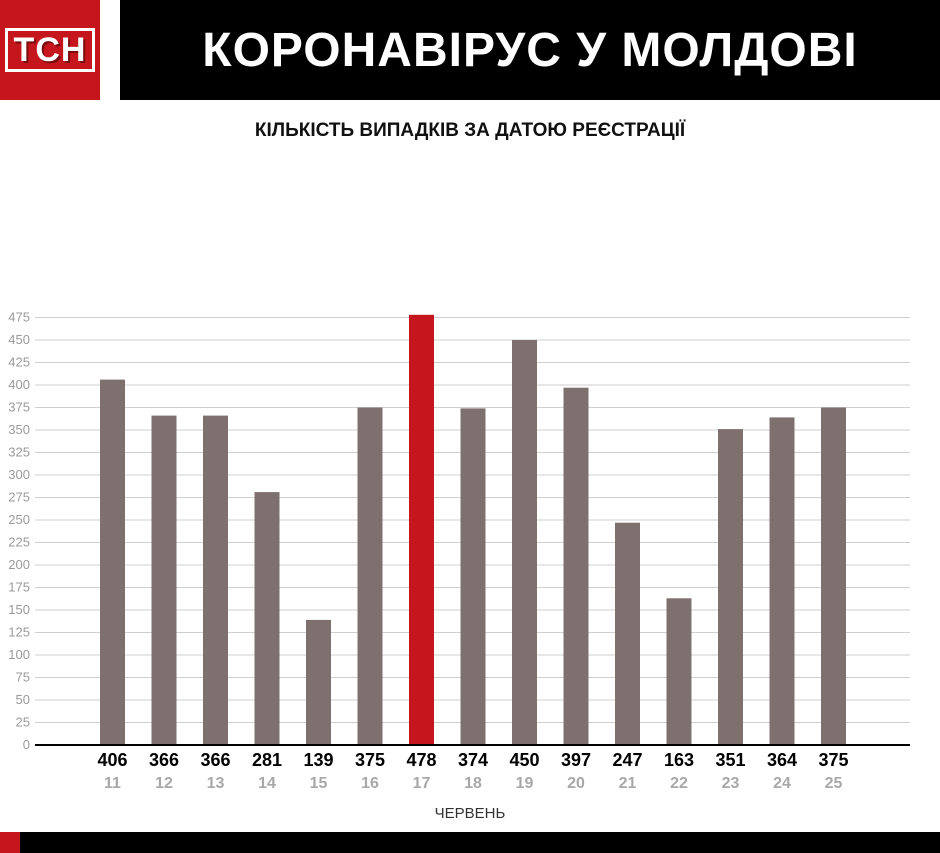  I want to click on bar-value-label: 364, so click(782, 760).